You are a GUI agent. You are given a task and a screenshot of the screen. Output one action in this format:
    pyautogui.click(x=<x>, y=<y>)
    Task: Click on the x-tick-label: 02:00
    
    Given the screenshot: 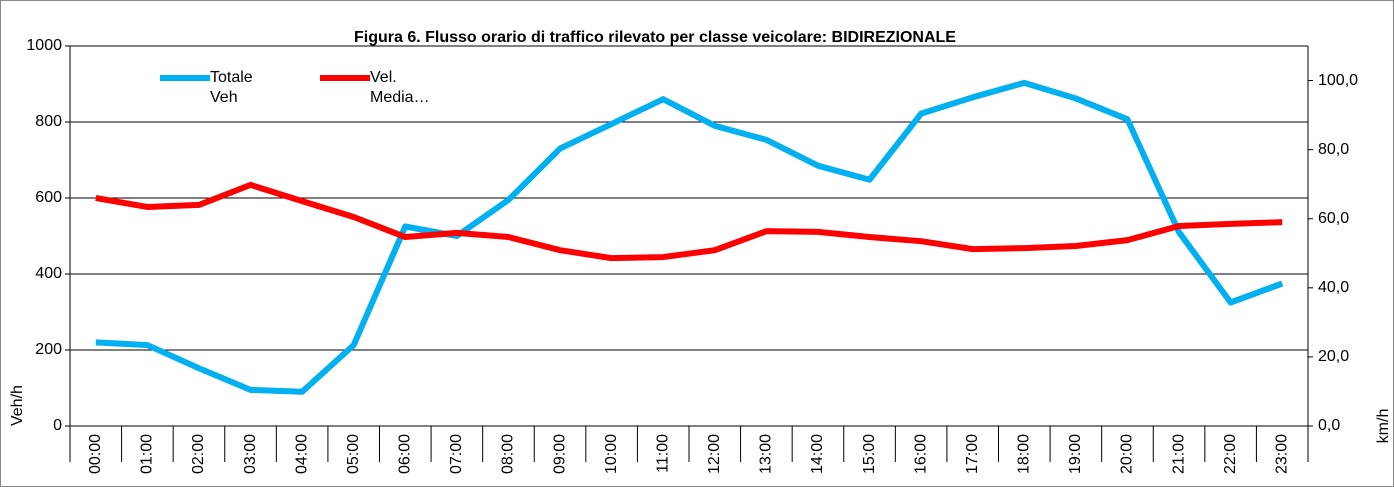 What is the action you would take?
    pyautogui.click(x=198, y=454)
    